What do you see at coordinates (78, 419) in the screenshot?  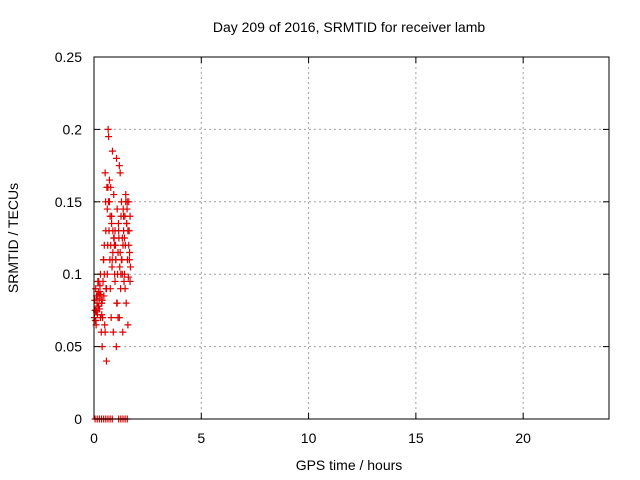 I see `y-tick-label: 0` at bounding box center [78, 419].